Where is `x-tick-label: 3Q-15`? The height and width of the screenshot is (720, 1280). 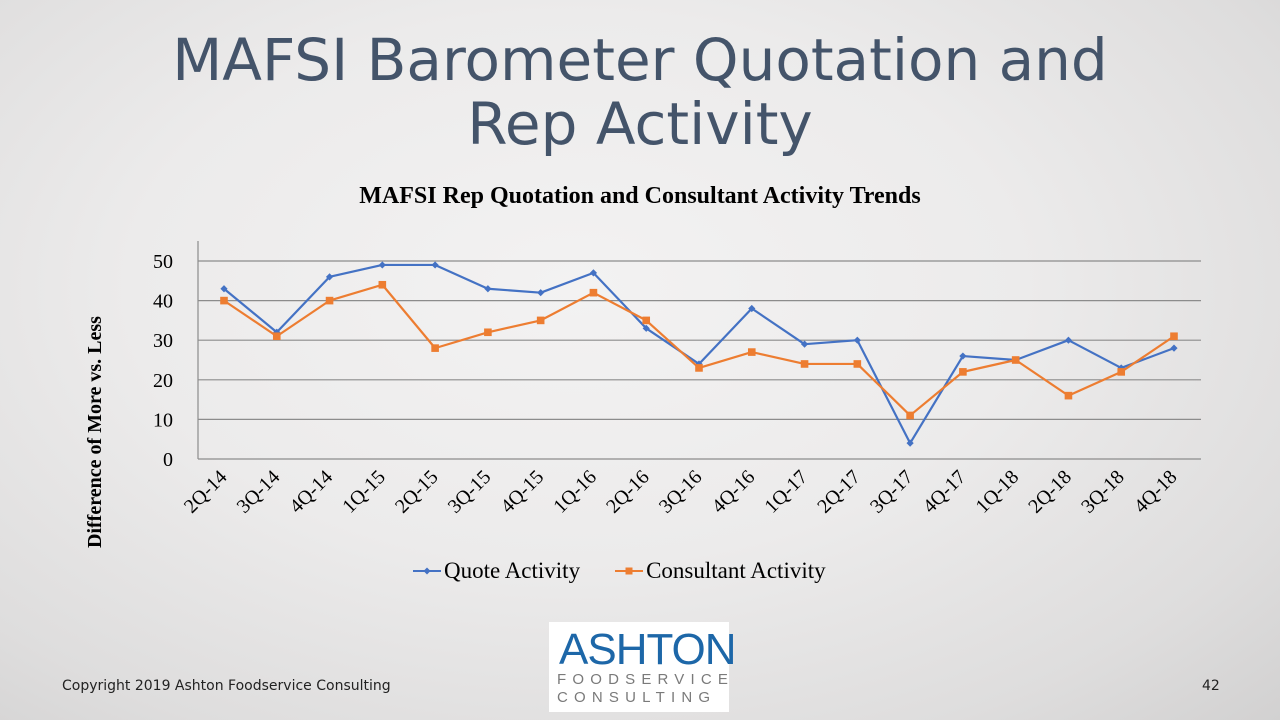
x-tick-label: 3Q-15 is located at coordinates (470, 492).